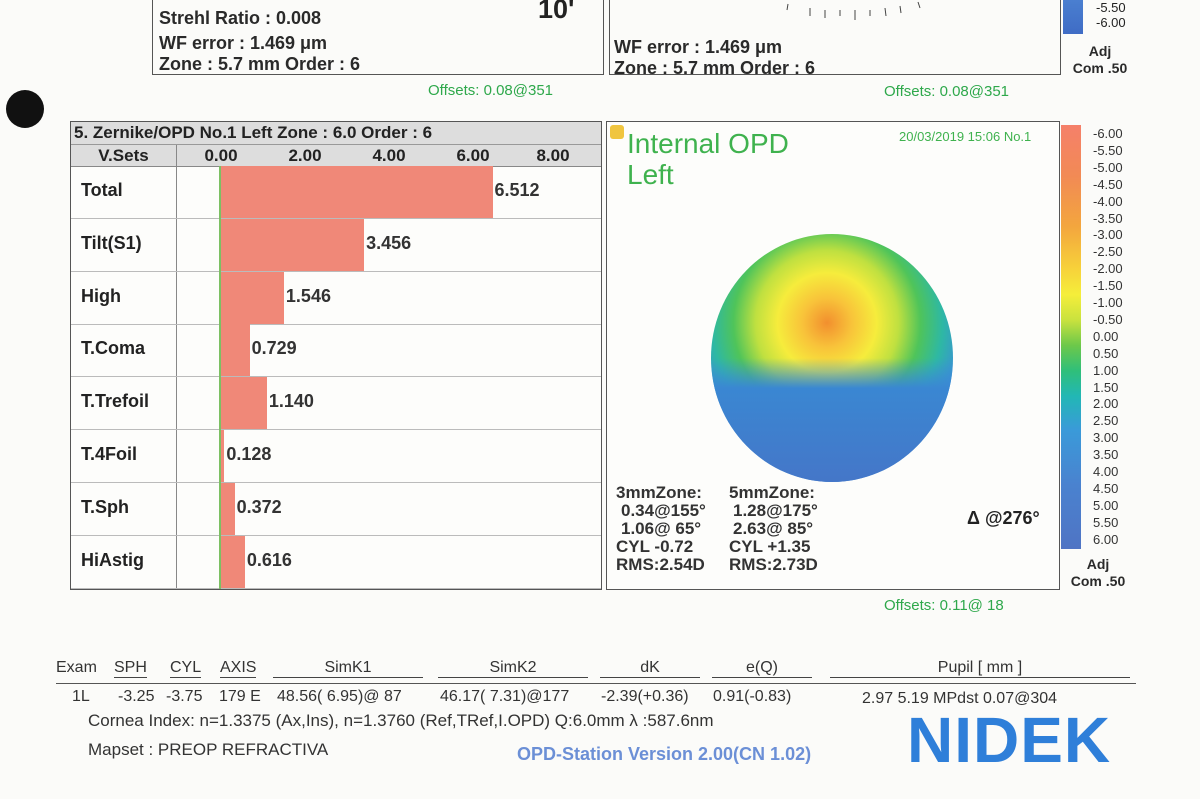 The image size is (1200, 799). I want to click on zernike-bar-value: 3.456, so click(389, 242).